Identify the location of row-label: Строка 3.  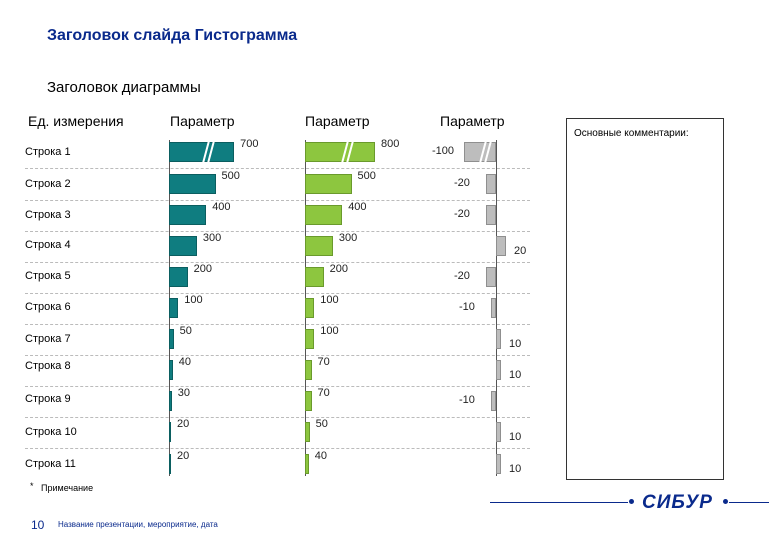
(48, 215).